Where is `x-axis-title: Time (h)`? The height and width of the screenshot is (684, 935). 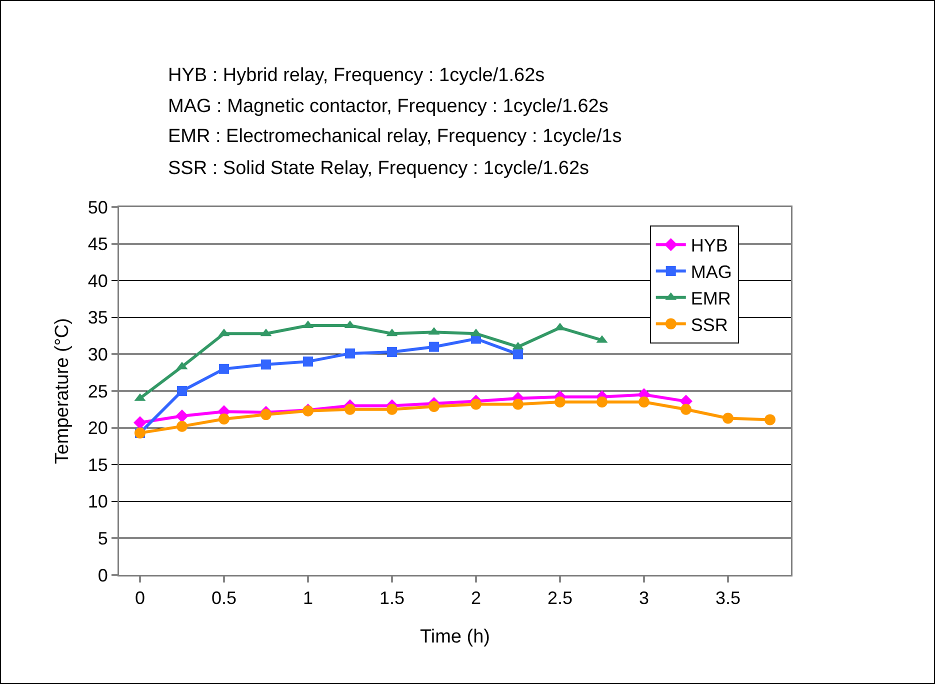 x-axis-title: Time (h) is located at coordinates (455, 637).